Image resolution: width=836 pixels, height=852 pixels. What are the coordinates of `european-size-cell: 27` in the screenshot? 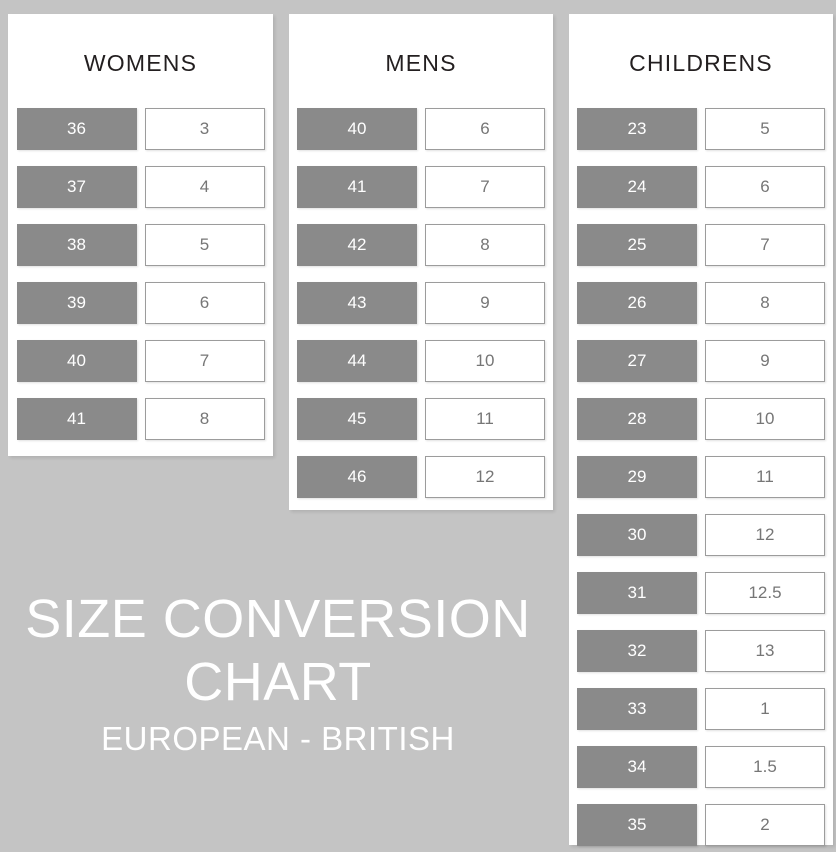 It's located at (637, 361).